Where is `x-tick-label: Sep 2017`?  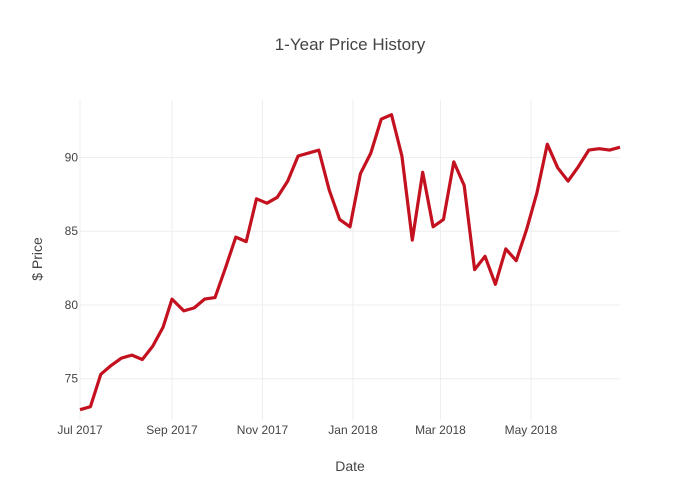
x-tick-label: Sep 2017 is located at coordinates (172, 430).